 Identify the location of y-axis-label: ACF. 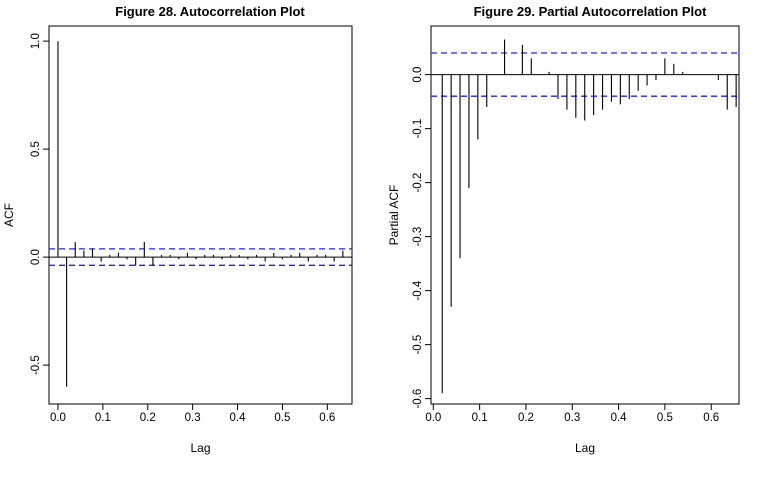
(9, 215).